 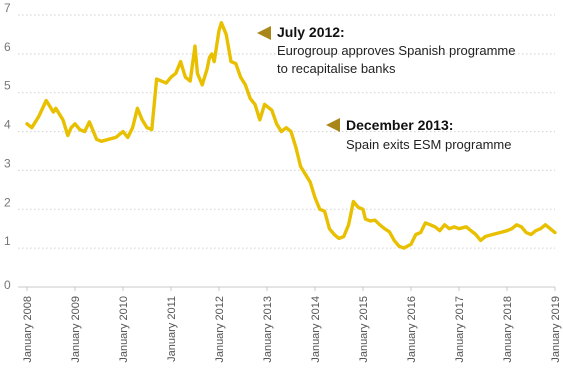 I want to click on y-tick-label: 4, so click(x=7, y=125).